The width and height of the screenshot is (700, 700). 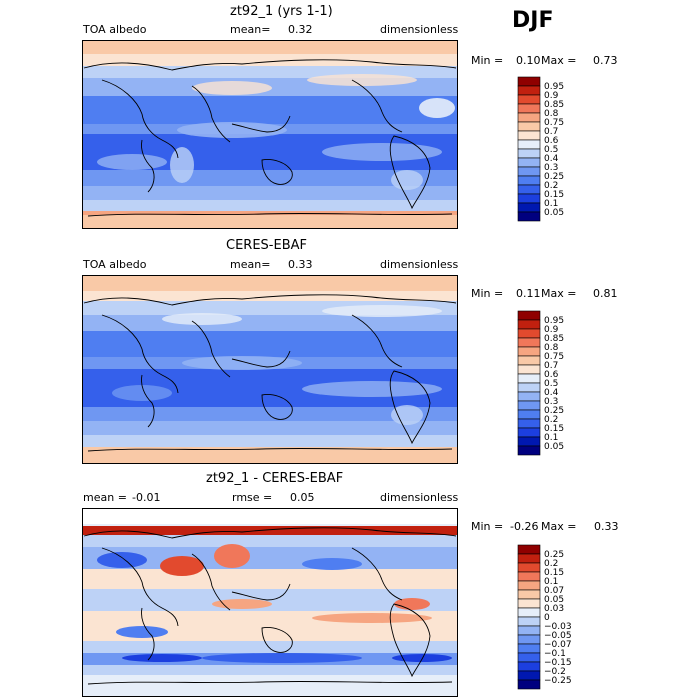 I want to click on colorbar-tick-label: 0.4, so click(x=551, y=393).